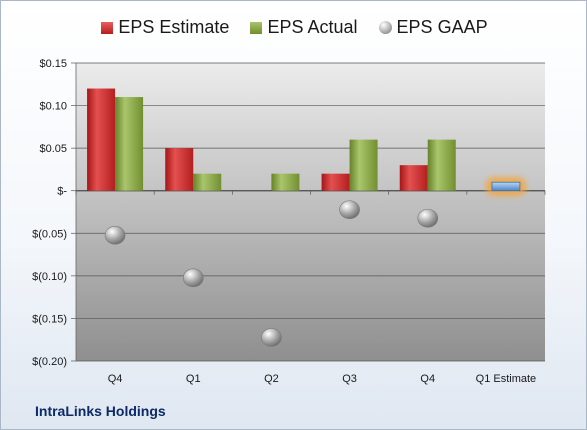 The height and width of the screenshot is (430, 587). I want to click on y-tick-label: $(0.15), so click(49, 319).